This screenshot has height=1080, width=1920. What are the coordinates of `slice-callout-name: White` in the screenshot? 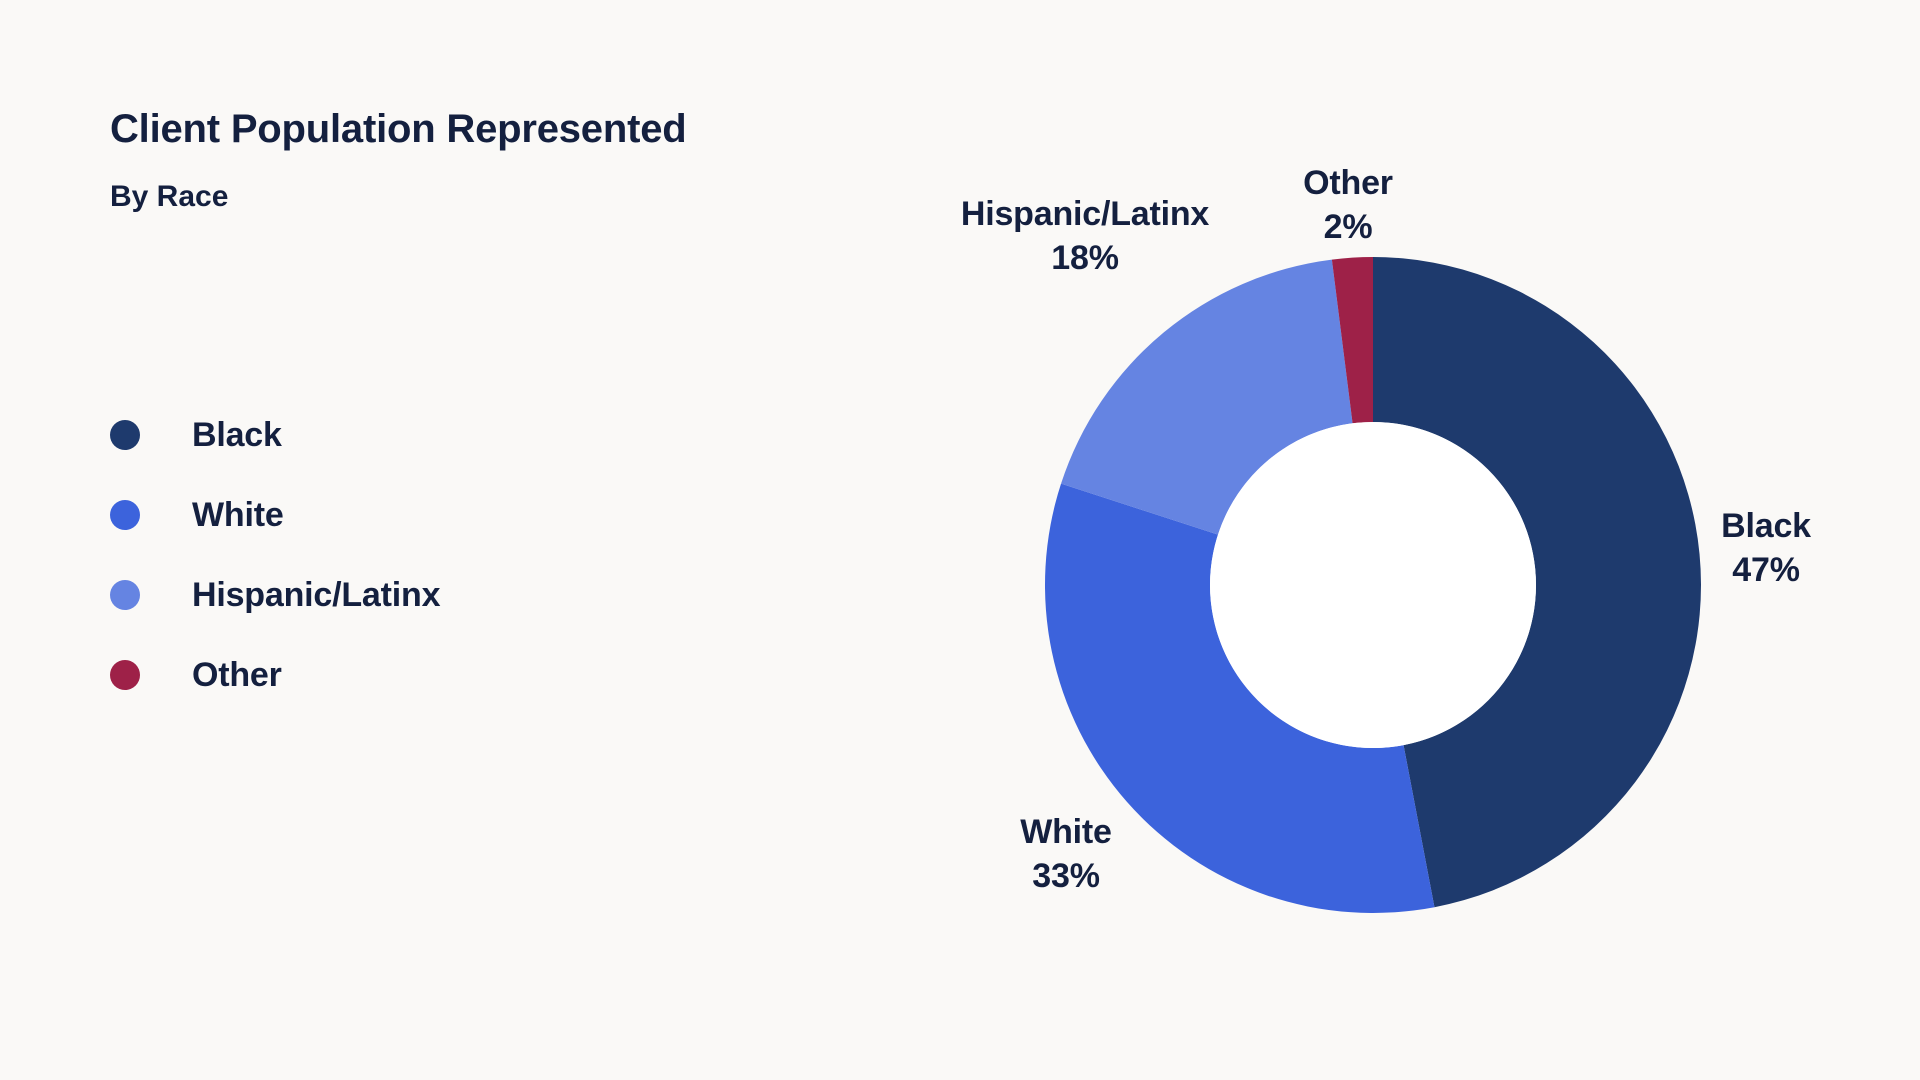 It's located at (1066, 832).